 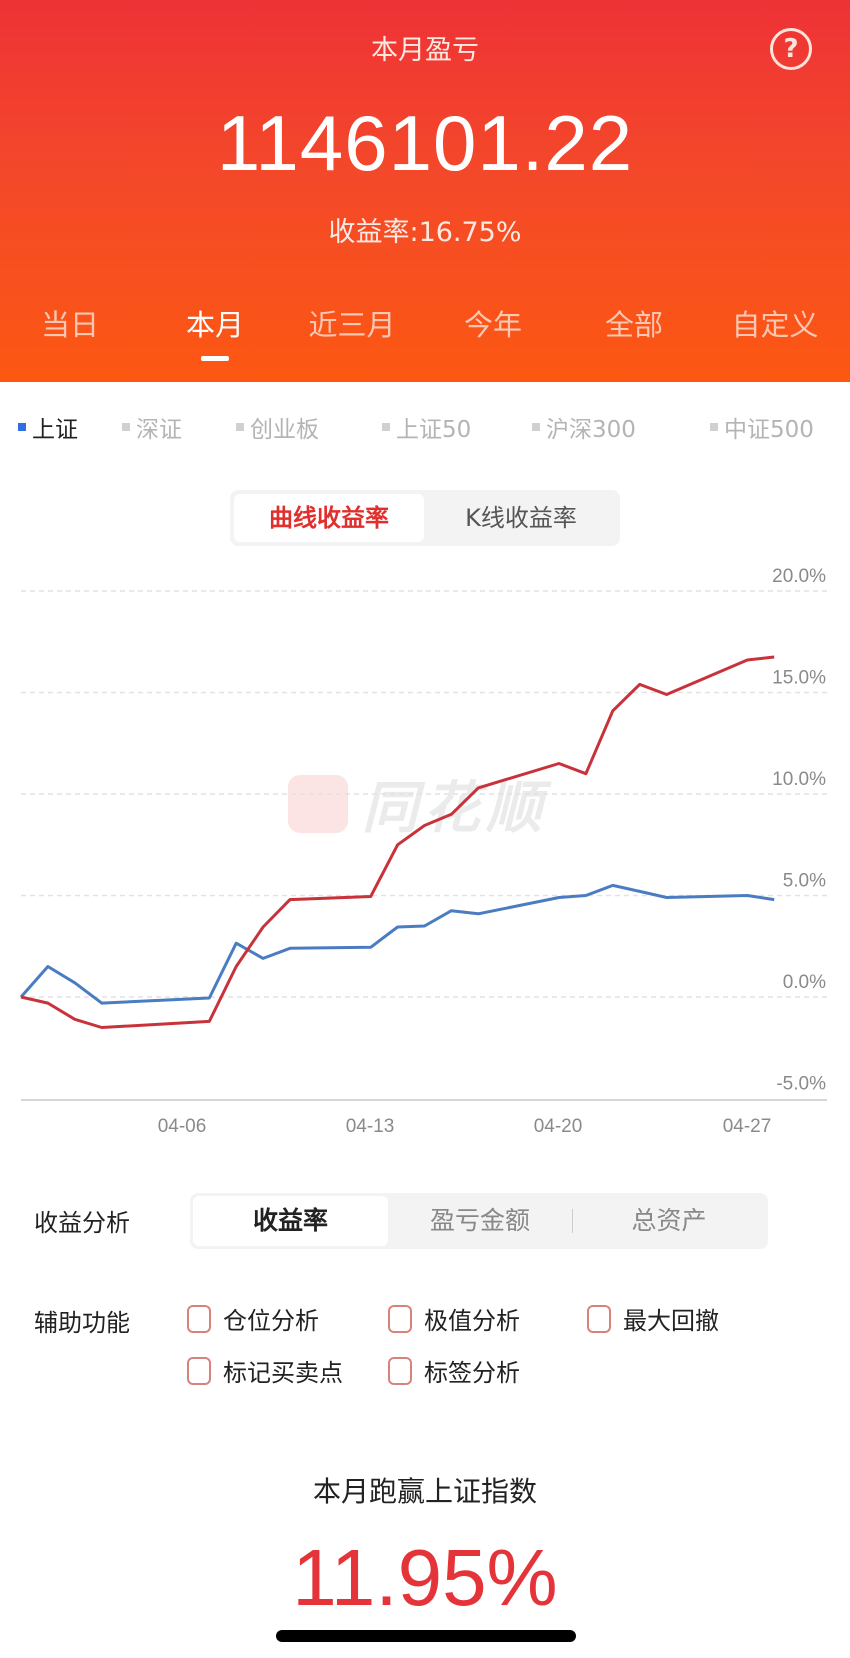 I want to click on chart-mode-toggle: 曲线收益率 K线收益率, so click(x=425, y=518).